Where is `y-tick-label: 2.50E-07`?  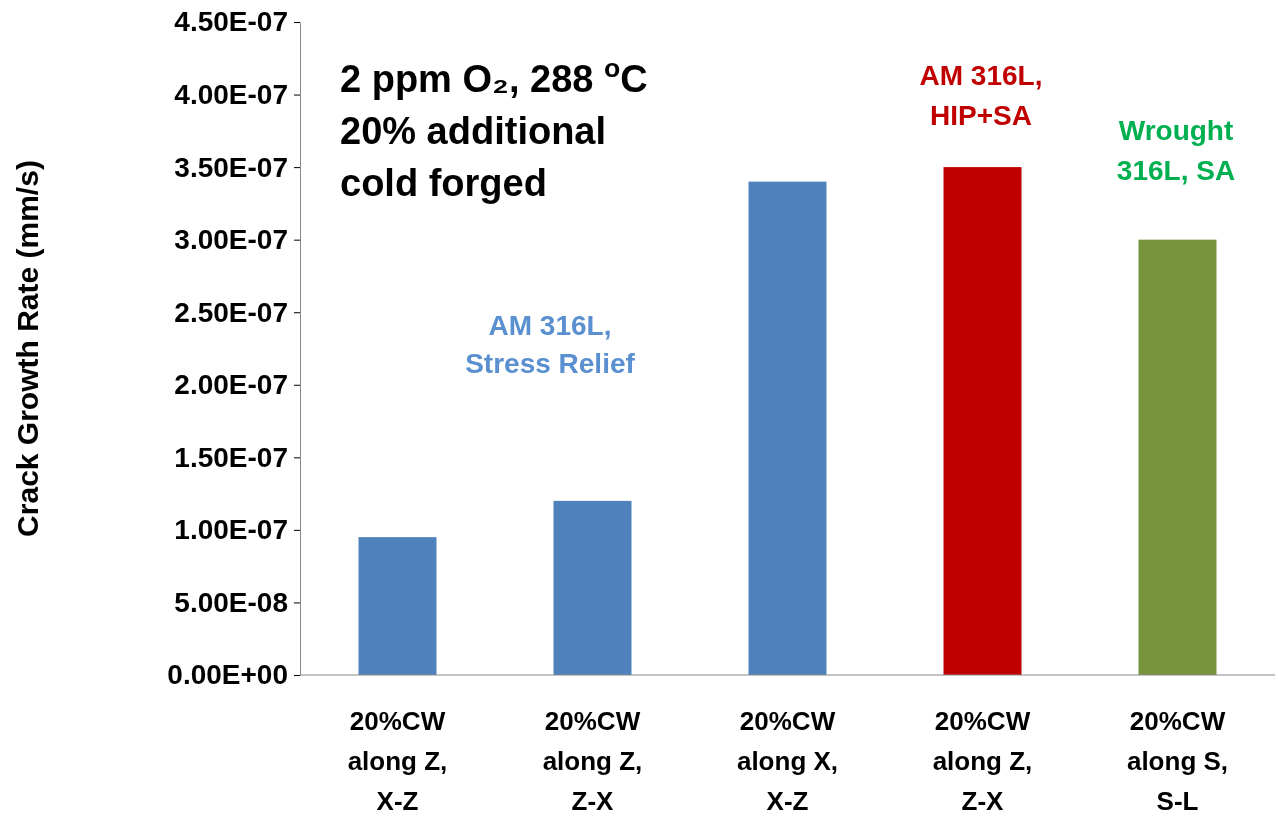
y-tick-label: 2.50E-07 is located at coordinates (231, 312).